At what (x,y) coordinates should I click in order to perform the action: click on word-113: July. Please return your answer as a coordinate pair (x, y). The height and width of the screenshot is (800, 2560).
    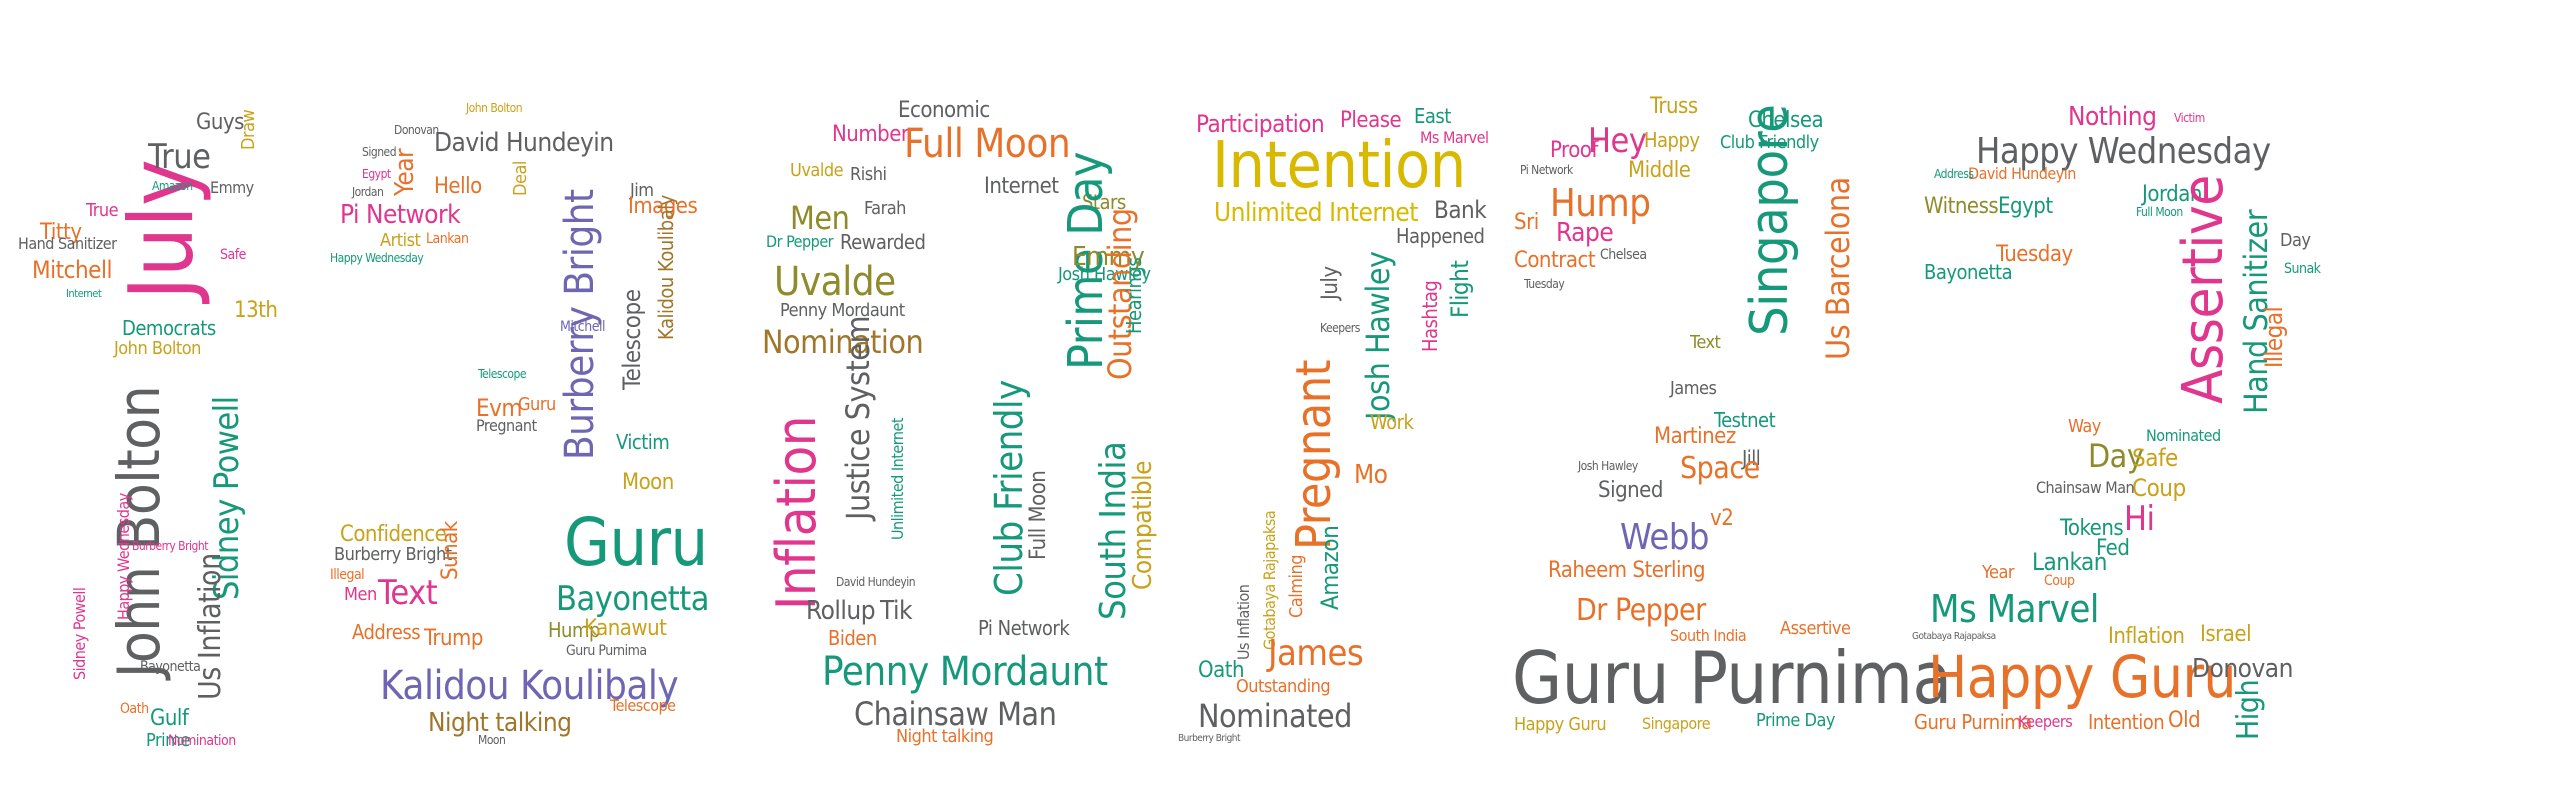
    Looking at the image, I should click on (1330, 283).